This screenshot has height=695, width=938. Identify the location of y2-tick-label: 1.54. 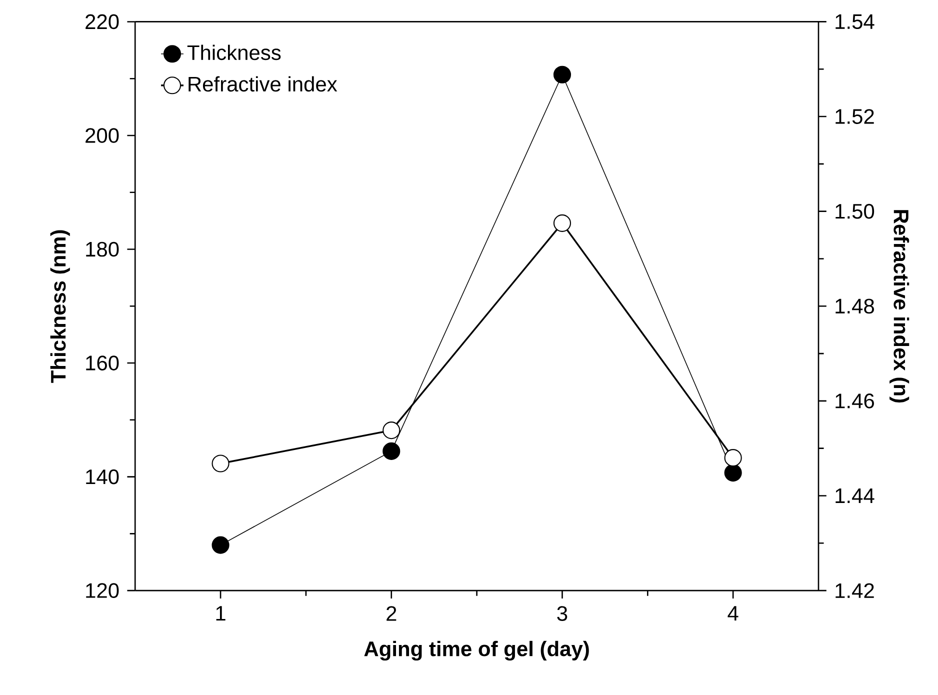
(855, 21).